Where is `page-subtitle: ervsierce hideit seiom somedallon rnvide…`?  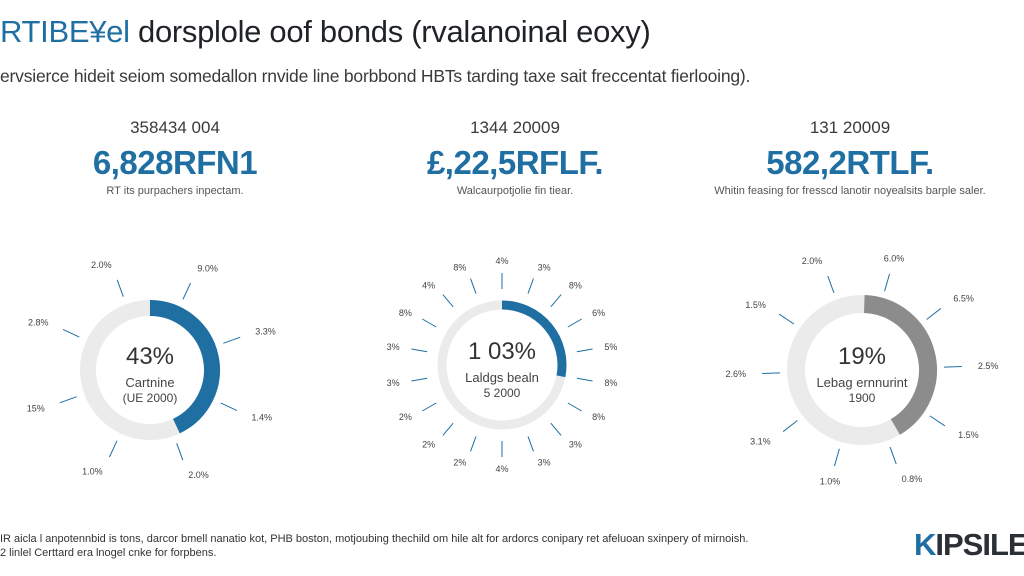 page-subtitle: ervsierce hideit seiom somedallon rnvide… is located at coordinates (375, 76).